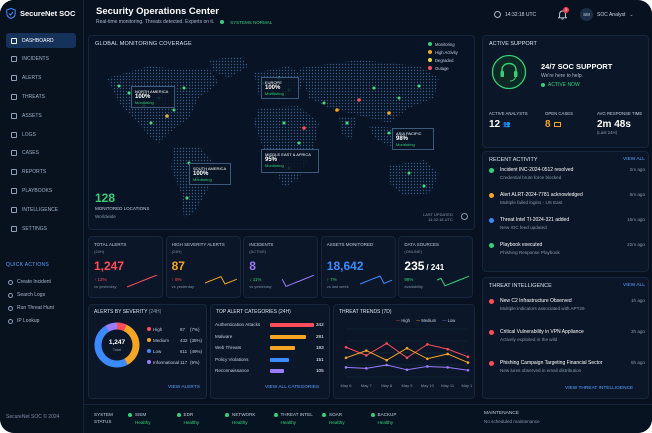  I want to click on intel-footer-link: VIEW THREAT INTELLIGENCE, so click(599, 388).